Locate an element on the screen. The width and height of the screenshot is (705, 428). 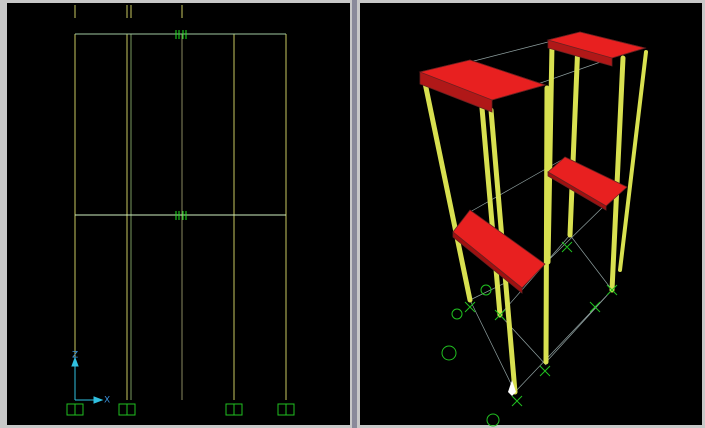
supports is located at coordinates (180, 409).